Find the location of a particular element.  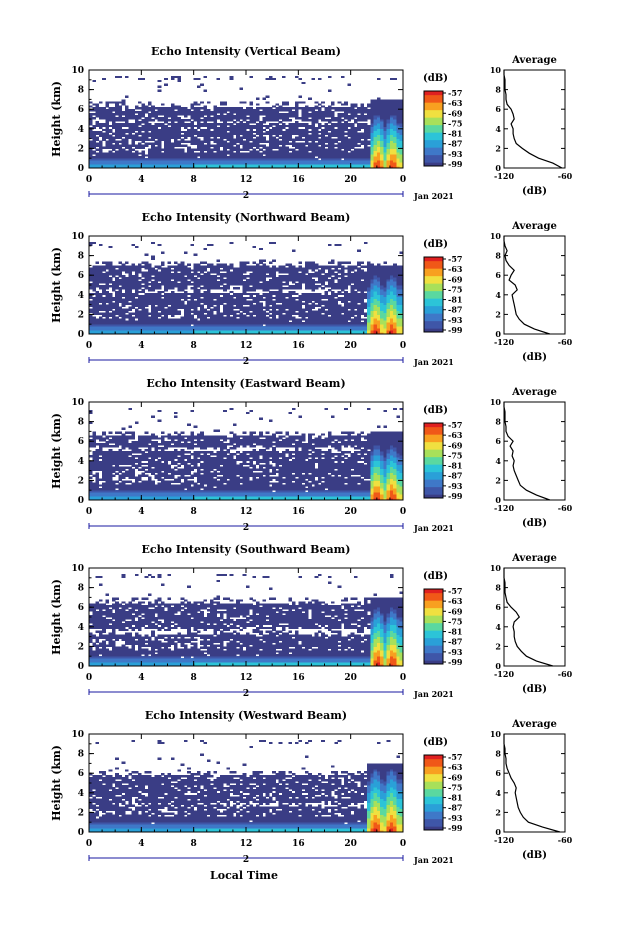

colorbar-tick-label: -69 is located at coordinates (455, 113).